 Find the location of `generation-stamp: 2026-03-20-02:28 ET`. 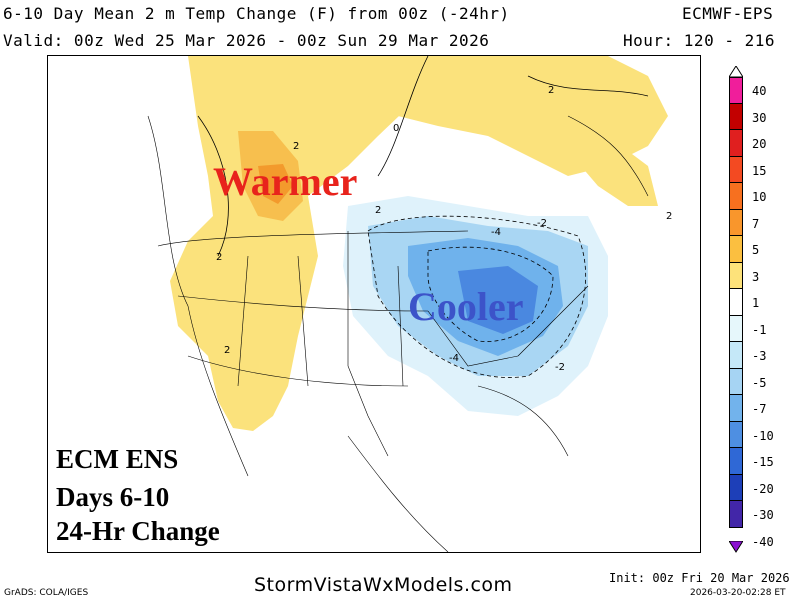

generation-stamp: 2026-03-20-02:28 ET is located at coordinates (738, 593).